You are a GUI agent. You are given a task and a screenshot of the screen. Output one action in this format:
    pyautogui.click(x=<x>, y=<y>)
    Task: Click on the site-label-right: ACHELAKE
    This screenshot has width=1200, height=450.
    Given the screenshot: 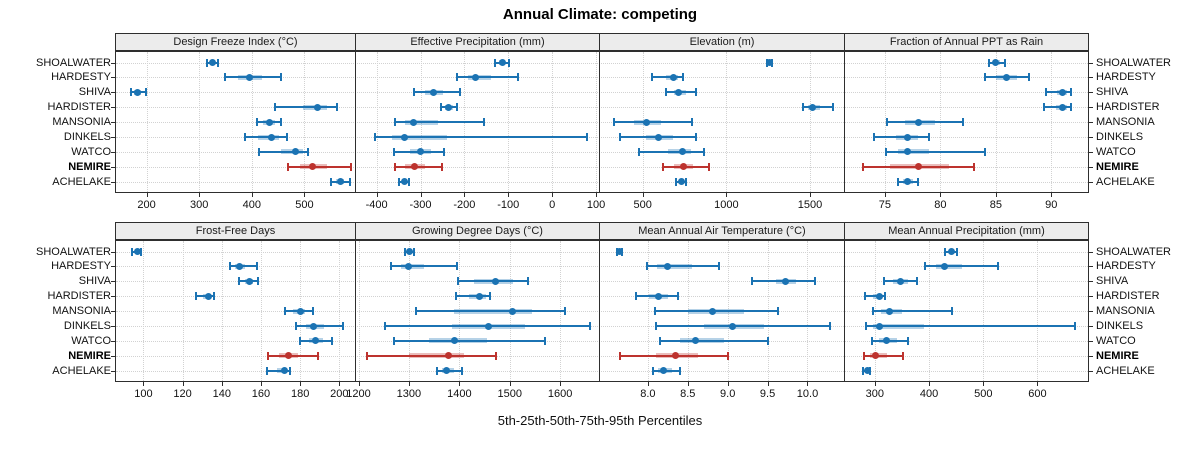 What is the action you would take?
    pyautogui.click(x=1125, y=370)
    